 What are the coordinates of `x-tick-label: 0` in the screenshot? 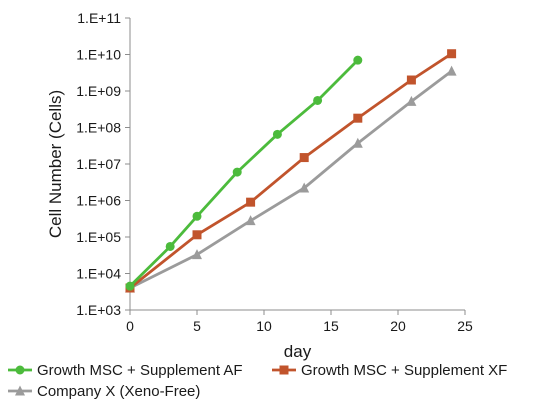 It's located at (130, 326).